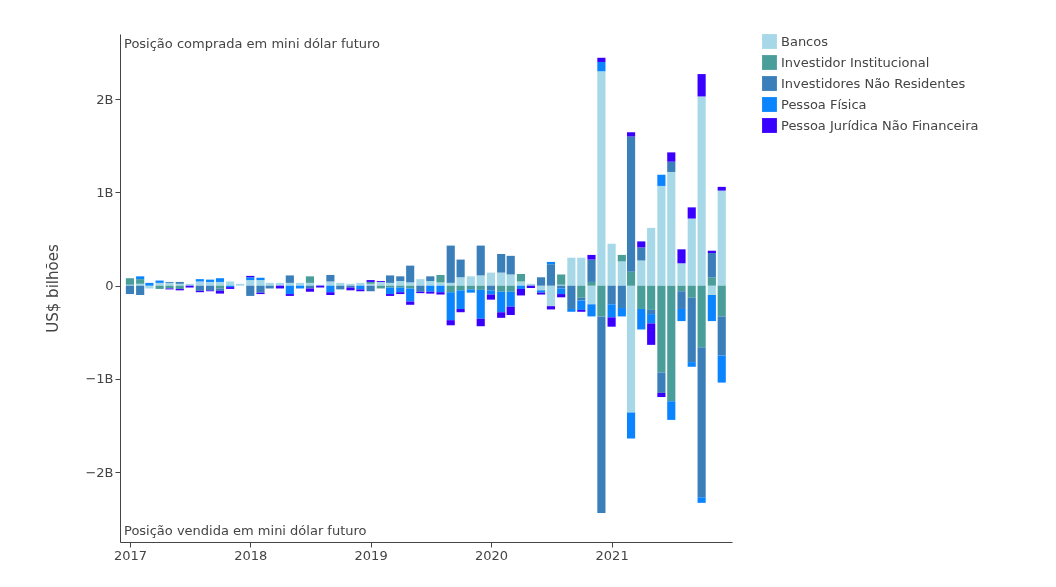  I want to click on x-tick-label: 2017, so click(130, 555).